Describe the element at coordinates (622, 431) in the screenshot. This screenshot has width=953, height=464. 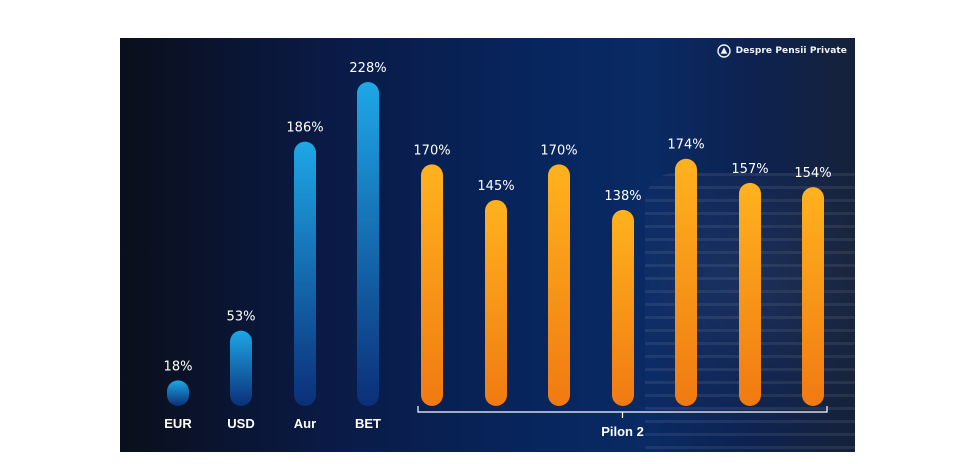
I see `group-label-1: Pilon 2` at that location.